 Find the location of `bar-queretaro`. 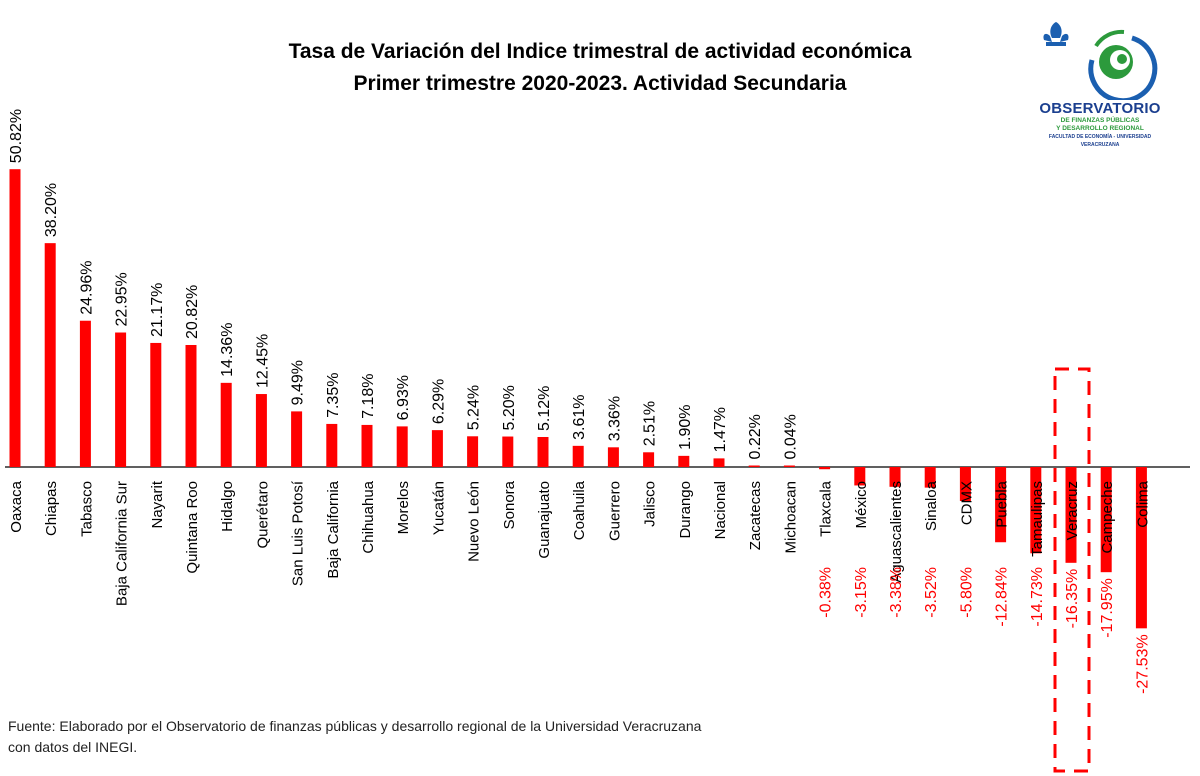

bar-queretaro is located at coordinates (261, 430).